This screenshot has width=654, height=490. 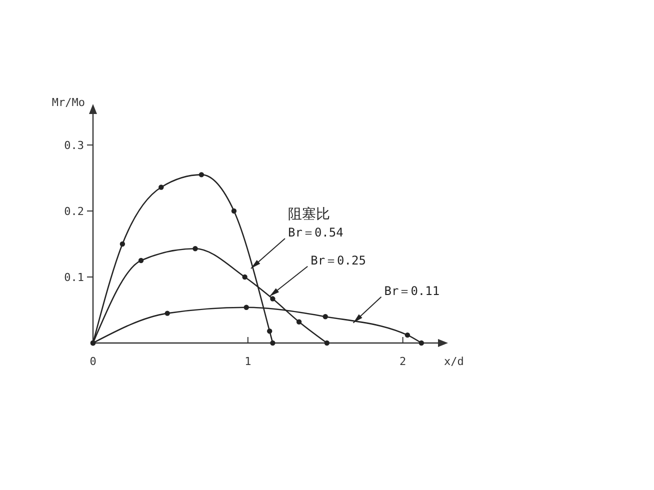 I want to click on legend-title: 阻塞比, so click(x=309, y=214).